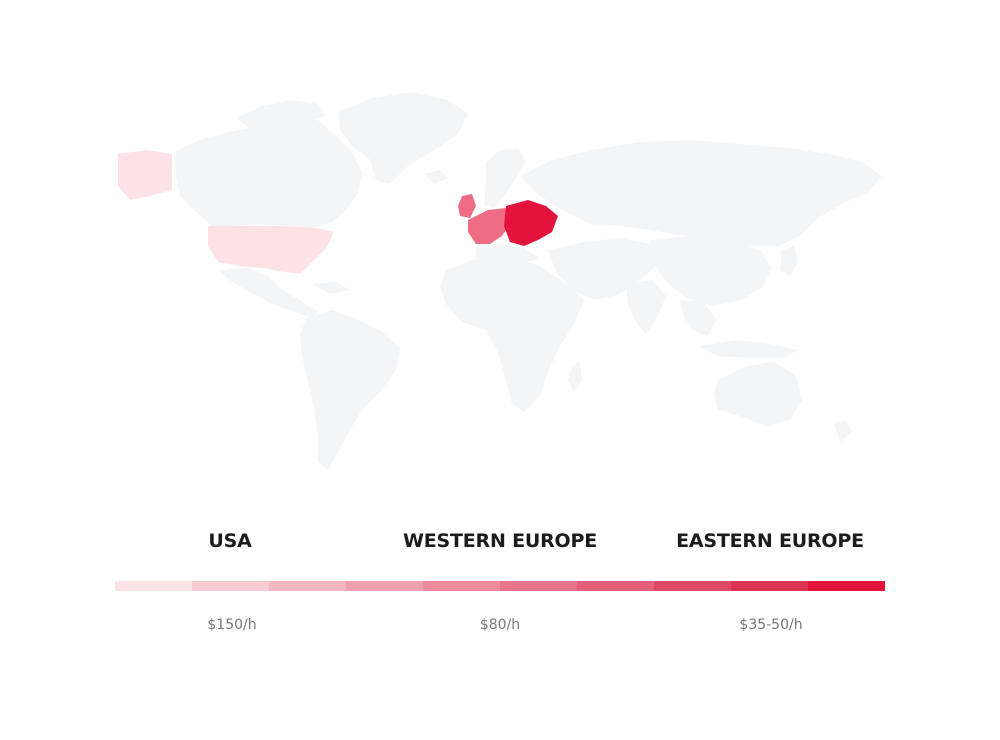  I want to click on usa-alaska-shape, so click(145, 175).